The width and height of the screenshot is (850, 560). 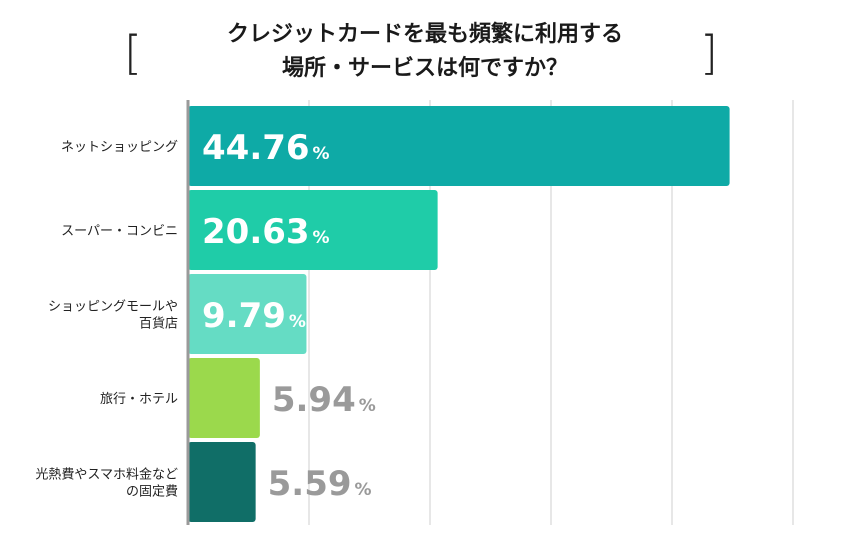 What do you see at coordinates (321, 238) in the screenshot?
I see `unit-label-2: %` at bounding box center [321, 238].